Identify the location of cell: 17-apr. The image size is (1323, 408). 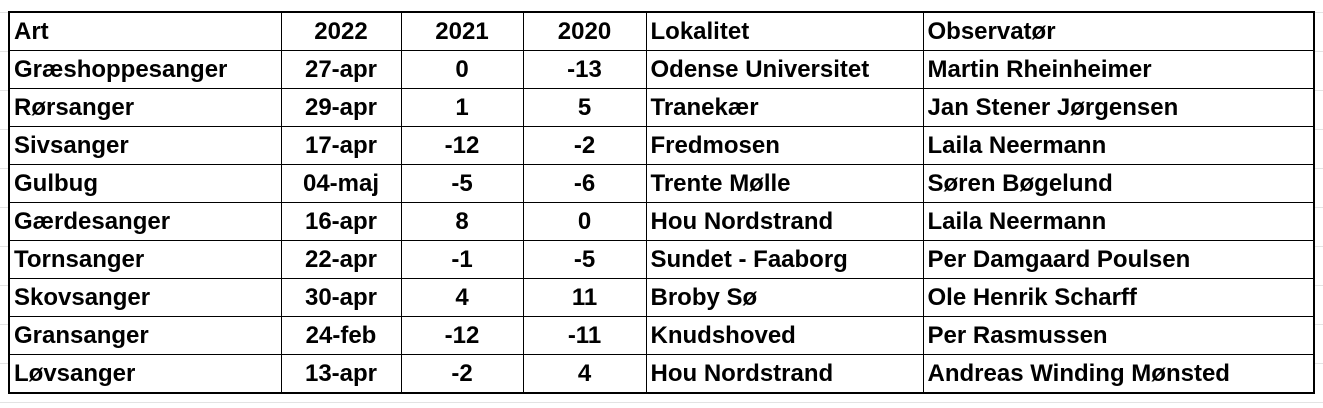
(341, 145).